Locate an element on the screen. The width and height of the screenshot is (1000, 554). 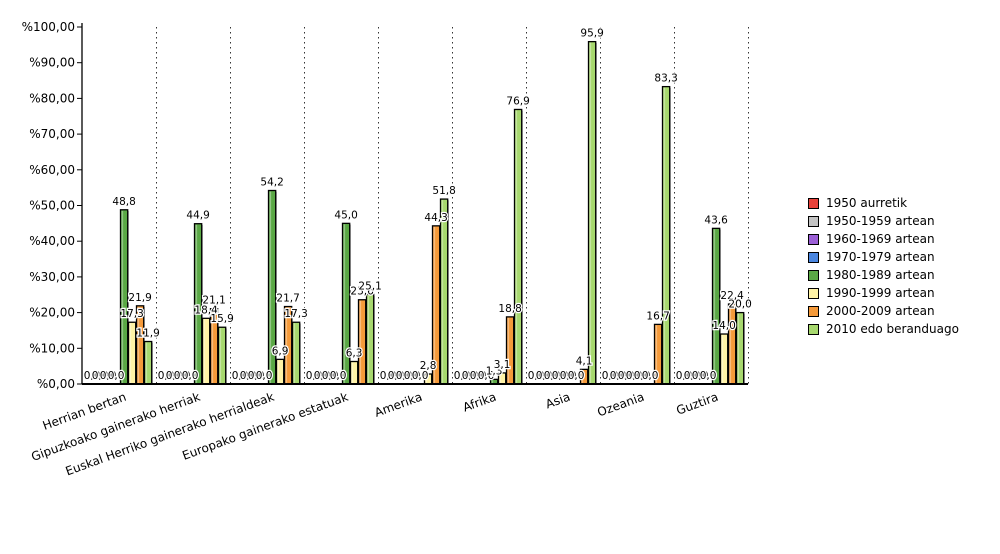
legend-item: 1970-1979 artean is located at coordinates (883, 257).